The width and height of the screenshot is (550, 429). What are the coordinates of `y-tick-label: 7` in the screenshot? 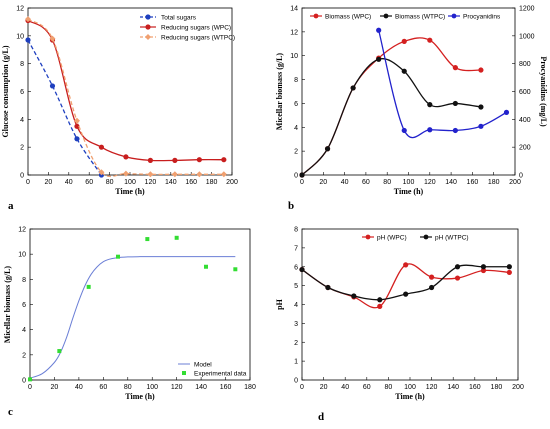 It's located at (296, 248).